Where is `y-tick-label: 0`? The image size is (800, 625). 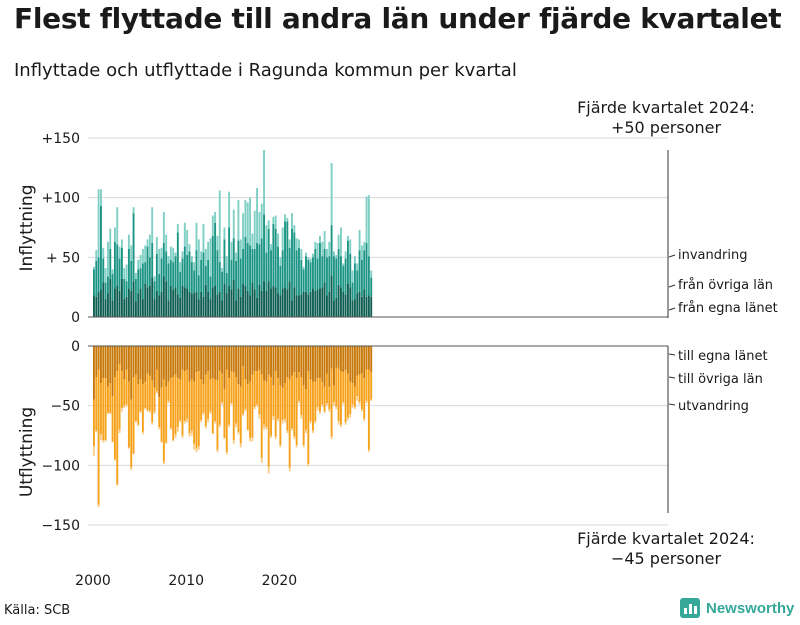
y-tick-label: 0 is located at coordinates (75, 347).